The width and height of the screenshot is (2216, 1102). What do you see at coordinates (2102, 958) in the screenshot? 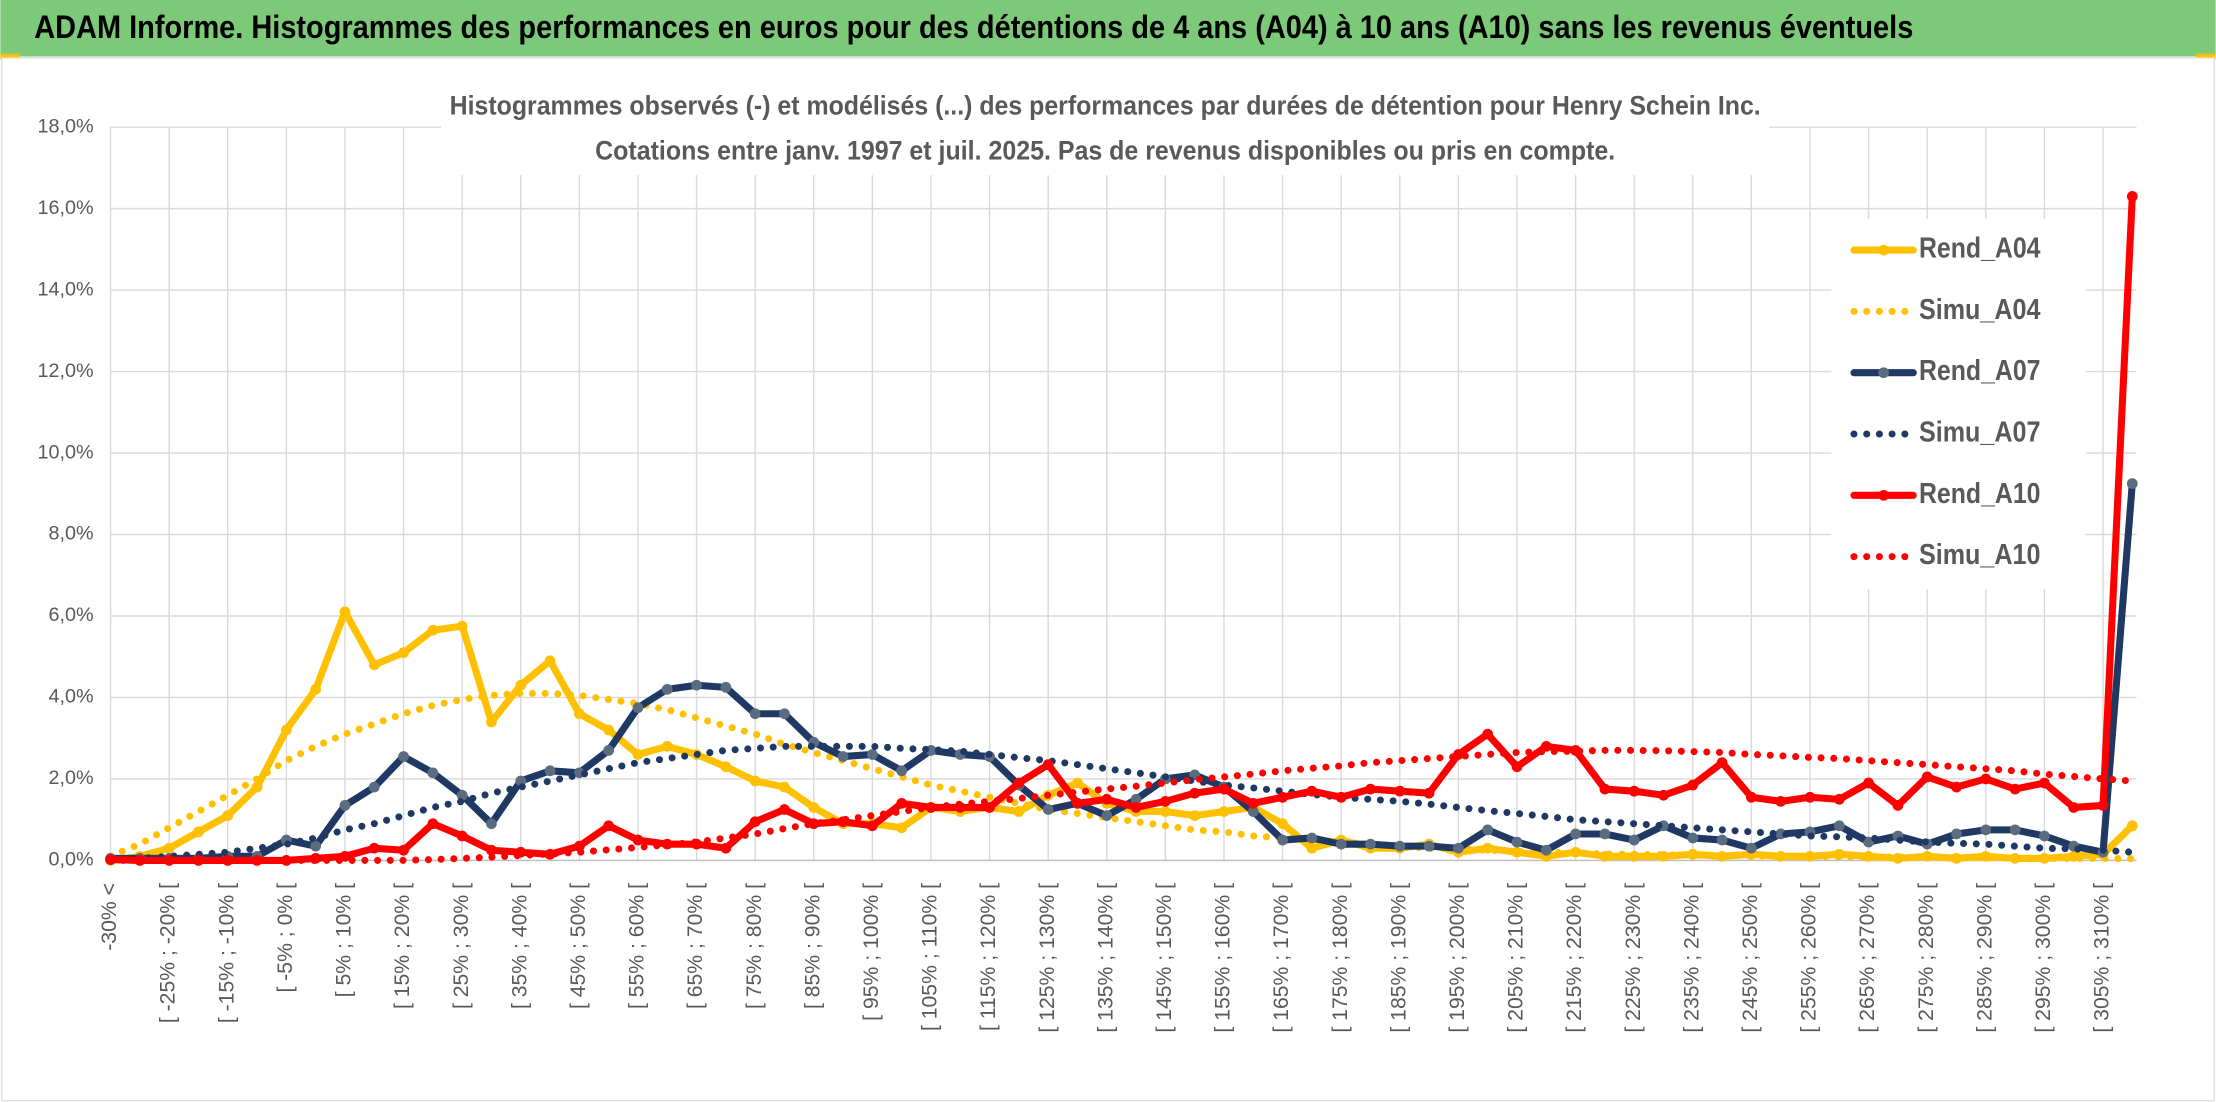
I see `x-tick-label: [ 305% ; 310% [` at bounding box center [2102, 958].